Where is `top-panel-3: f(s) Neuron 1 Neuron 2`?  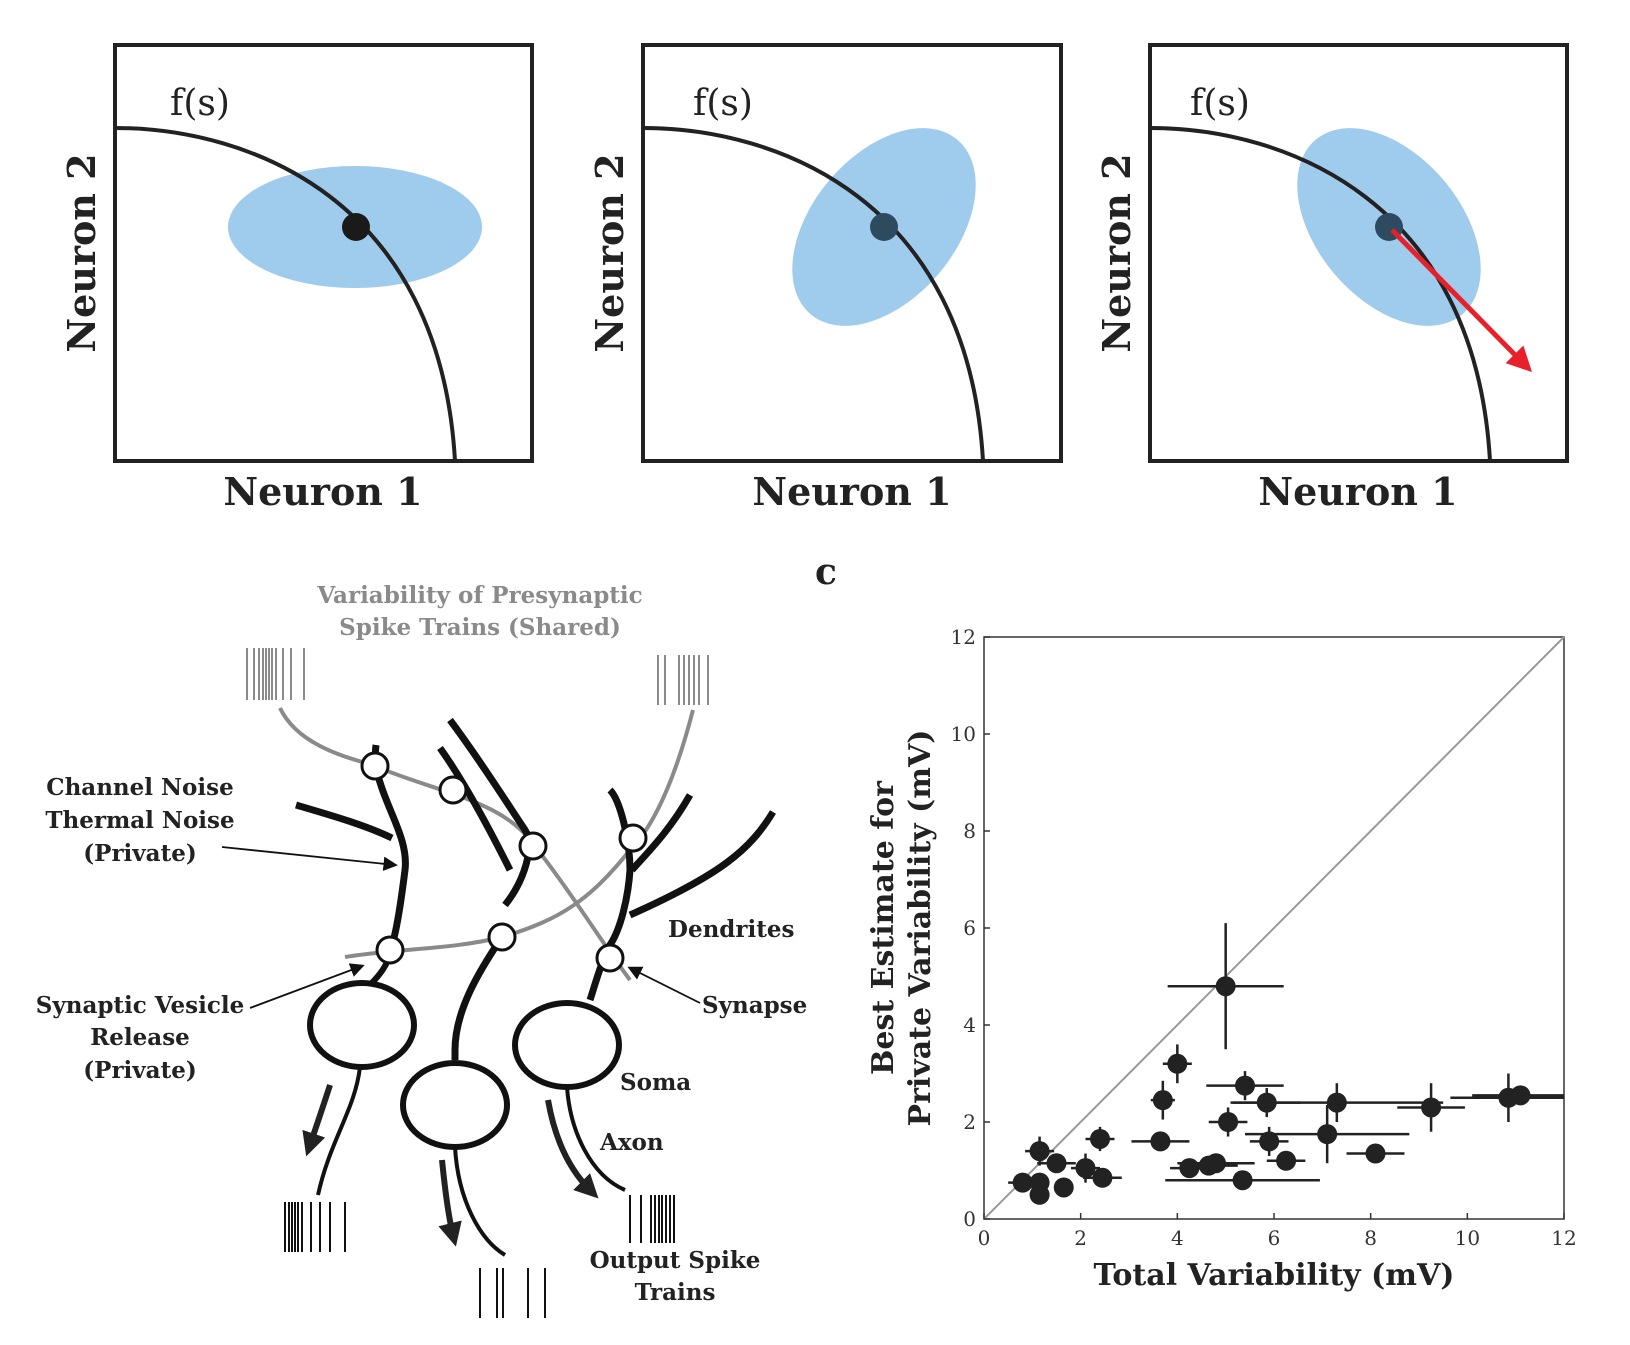
top-panel-3: f(s) Neuron 1 Neuron 2 is located at coordinates (1331, 278).